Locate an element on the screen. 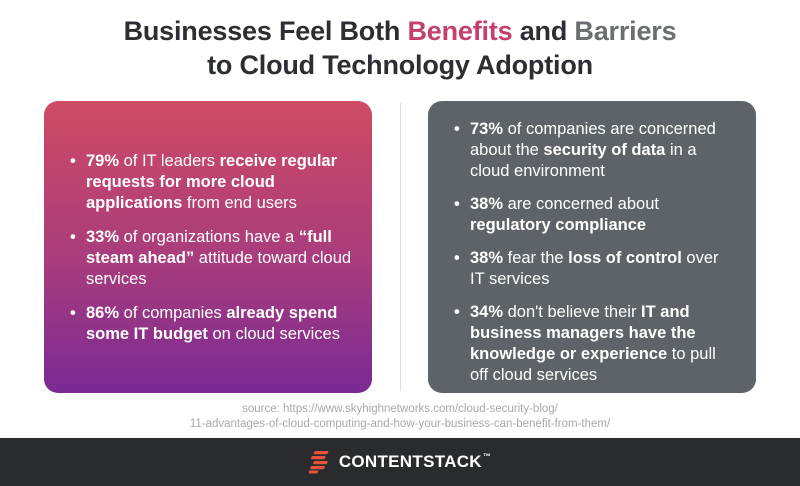 The width and height of the screenshot is (800, 486). emphasis-text: already spend some IT budget is located at coordinates (212, 323).